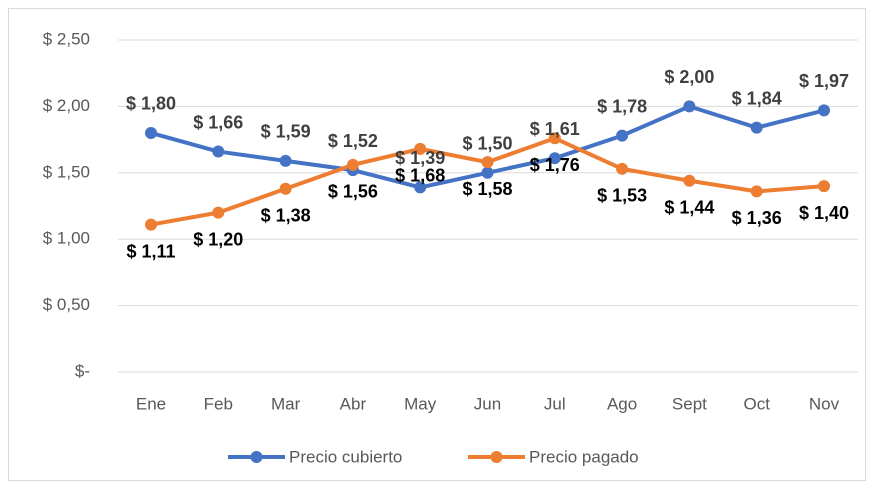 The image size is (874, 489). Describe the element at coordinates (487, 144) in the screenshot. I see `data-label: $ 1,50` at that location.